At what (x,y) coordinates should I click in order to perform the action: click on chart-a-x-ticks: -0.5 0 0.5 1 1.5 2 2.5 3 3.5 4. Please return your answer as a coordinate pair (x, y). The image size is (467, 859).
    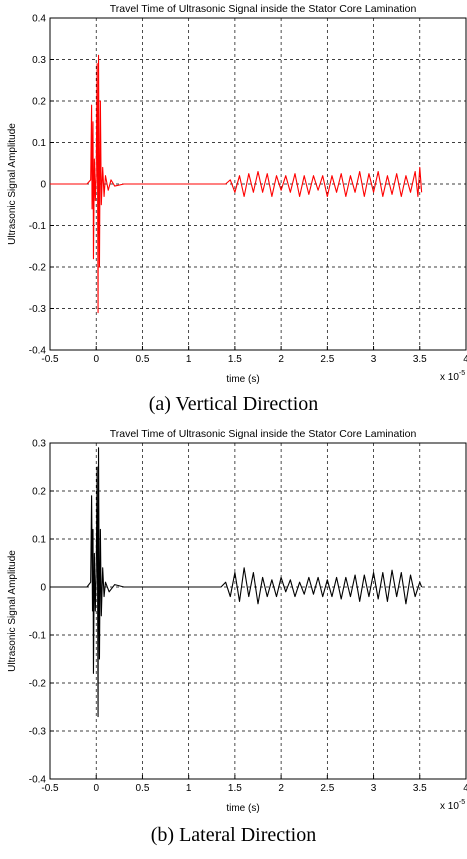
    Looking at the image, I should click on (254, 355).